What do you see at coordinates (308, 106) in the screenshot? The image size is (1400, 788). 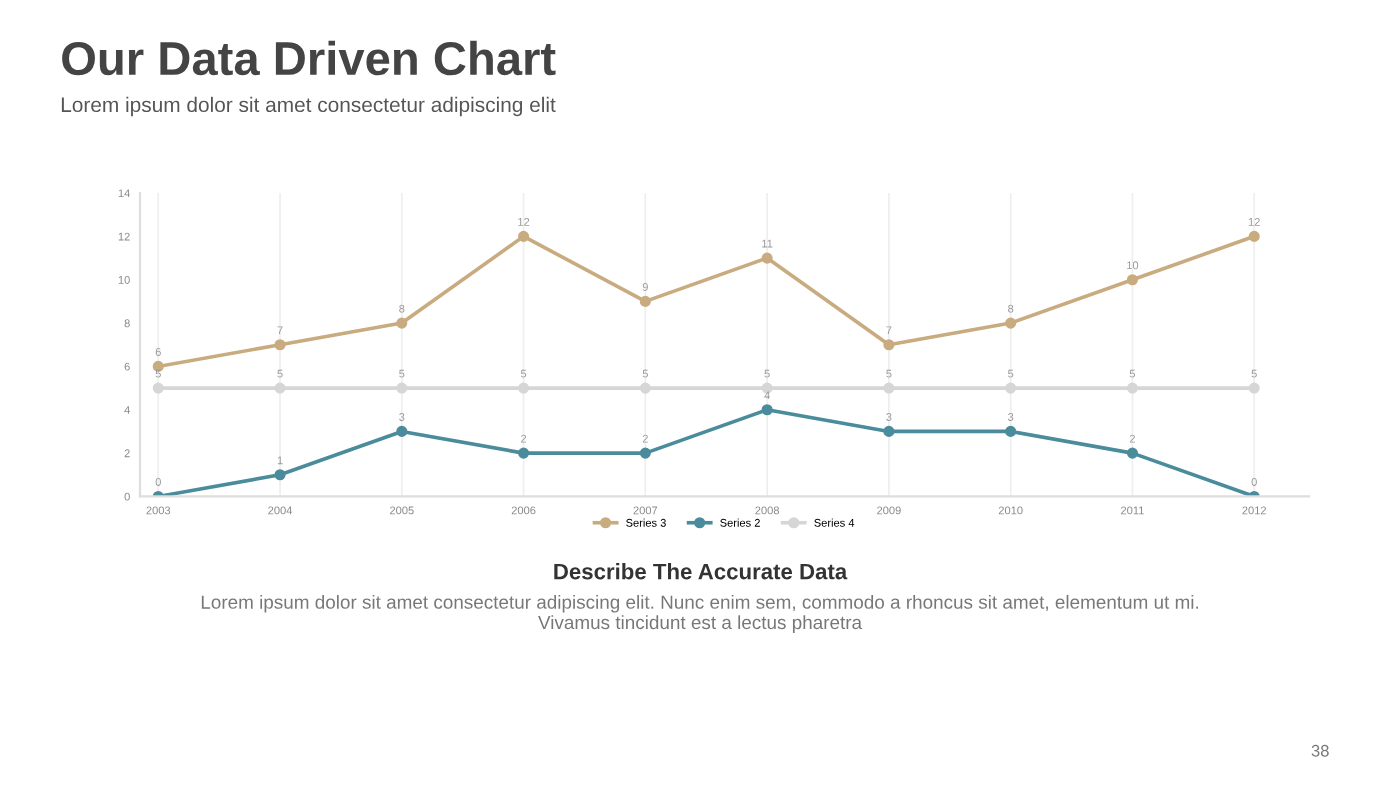 I see `chart-subtitle: Lorem ipsum dolor sit amet consectetur adipiscing elit` at bounding box center [308, 106].